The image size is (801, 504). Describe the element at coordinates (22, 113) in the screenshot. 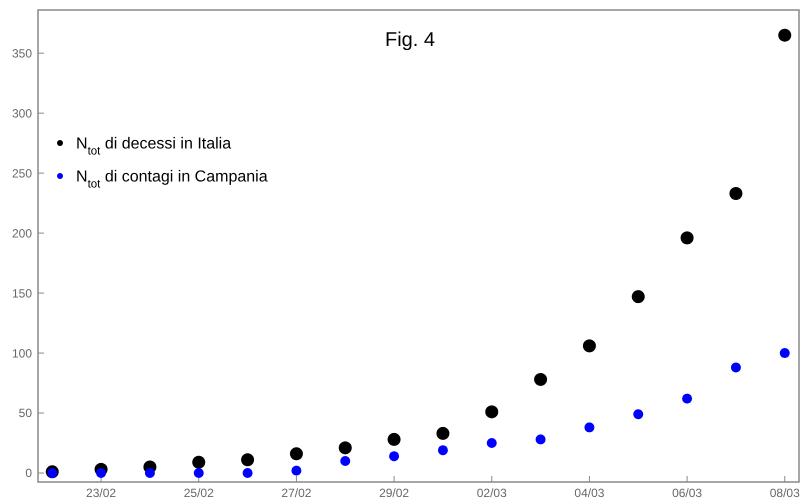

I see `y-tick-label: 300` at that location.